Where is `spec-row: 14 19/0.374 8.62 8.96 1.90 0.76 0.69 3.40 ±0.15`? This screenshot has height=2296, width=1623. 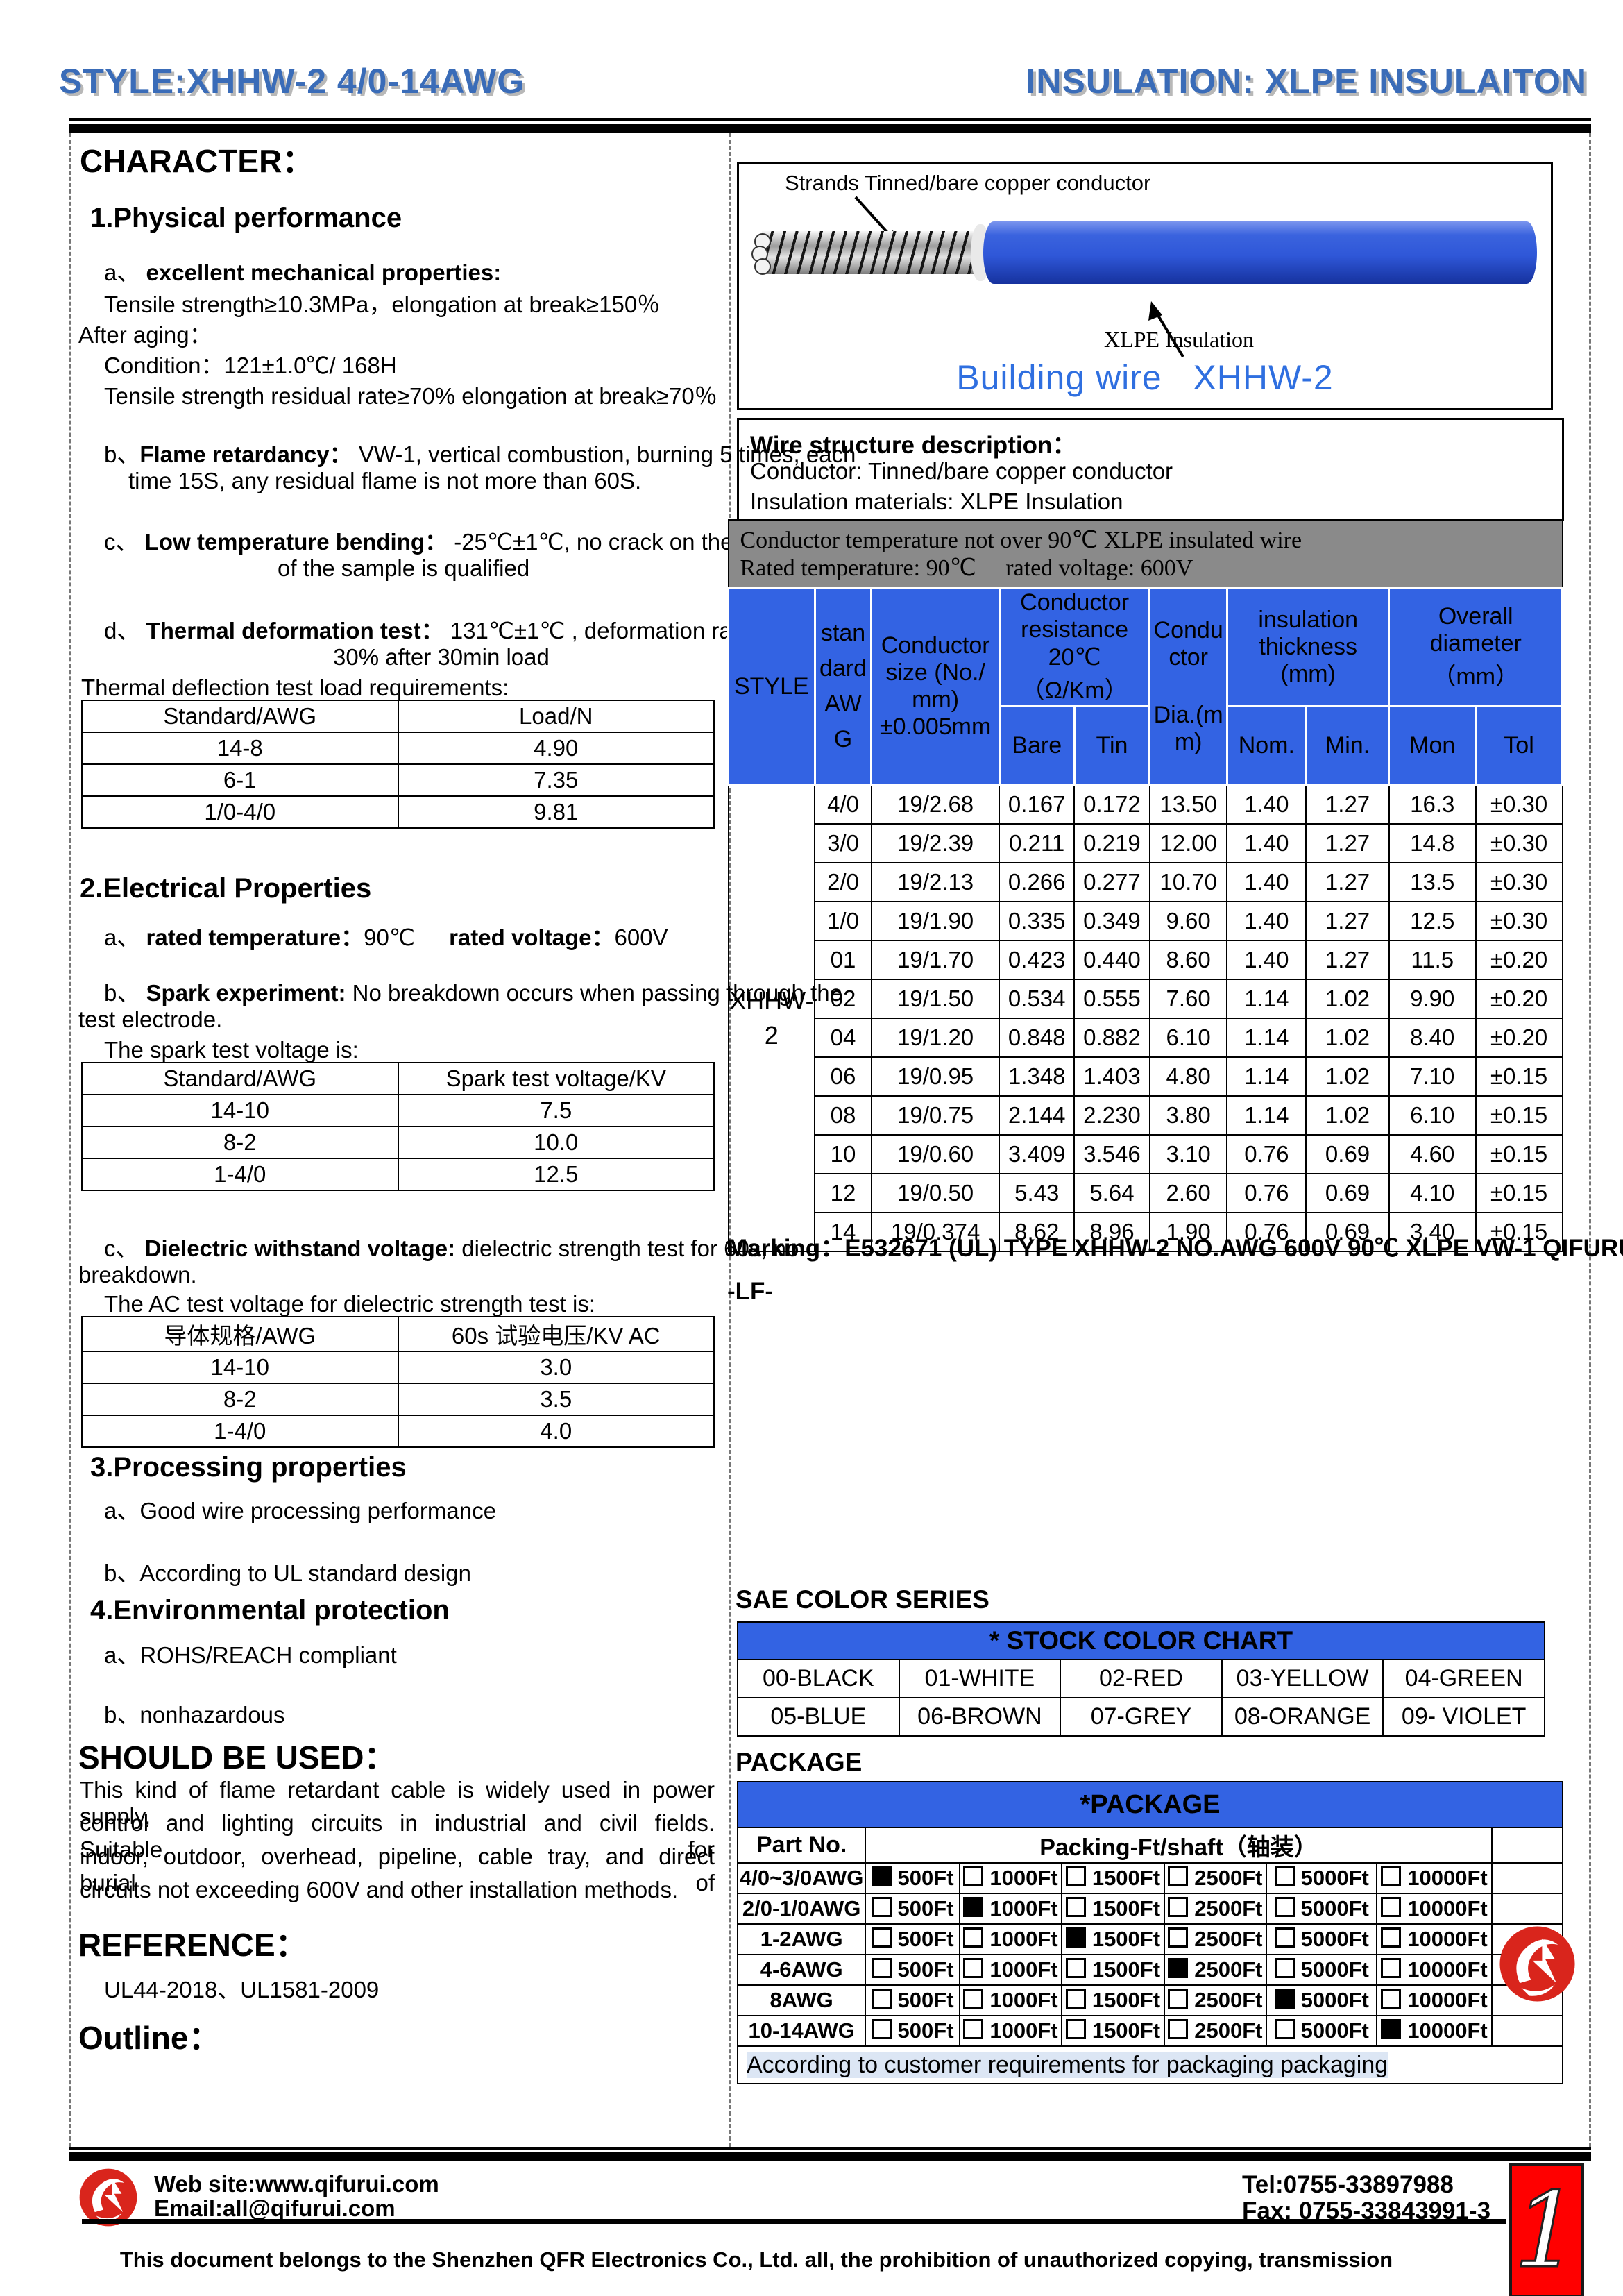
spec-row: 14 19/0.374 8.62 8.96 1.90 0.76 0.69 3.40 ±0.15 is located at coordinates (1146, 1232).